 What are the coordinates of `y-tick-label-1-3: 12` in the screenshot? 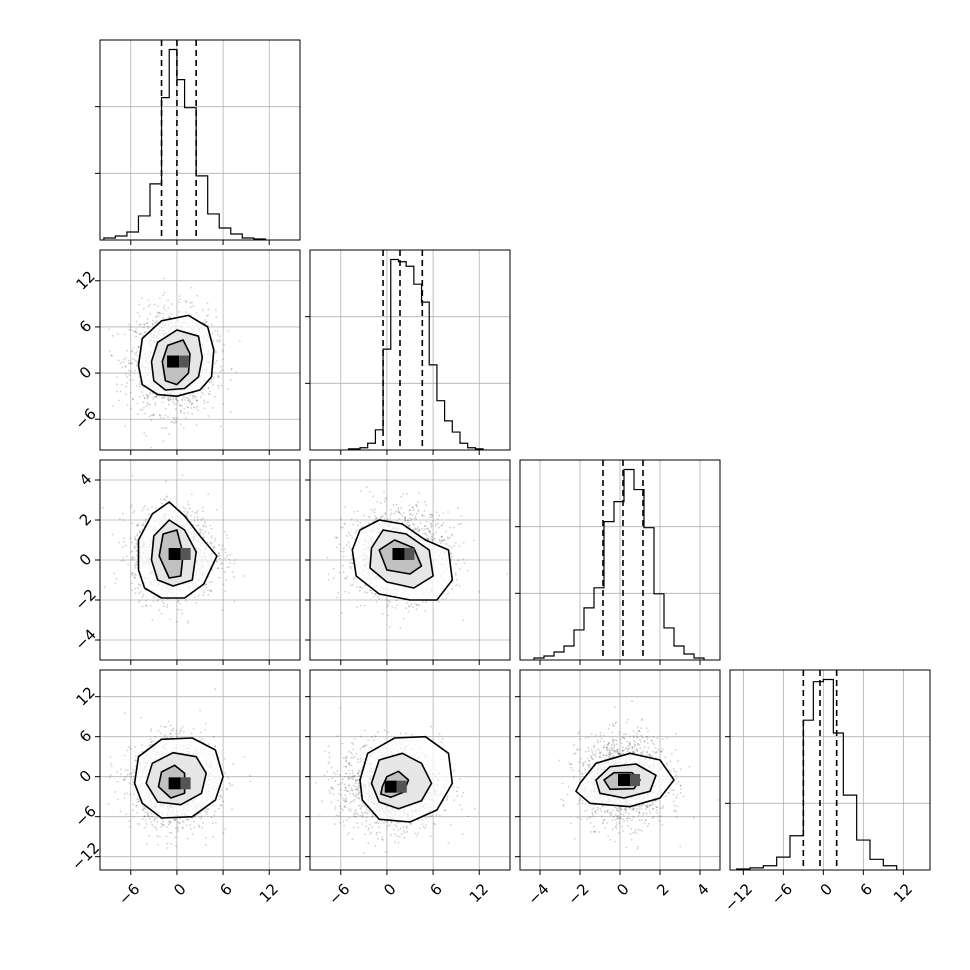 It's located at (86, 280).